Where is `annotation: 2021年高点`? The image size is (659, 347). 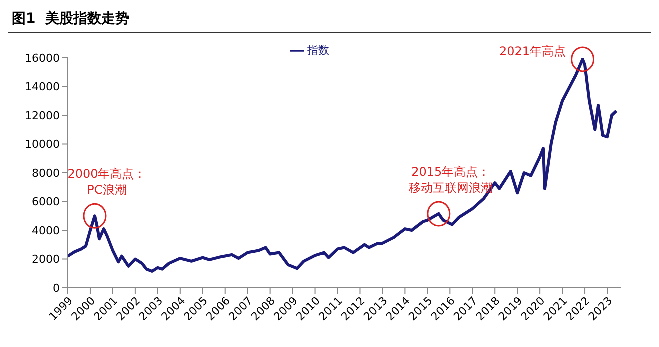
annotation: 2021年高点 is located at coordinates (533, 51).